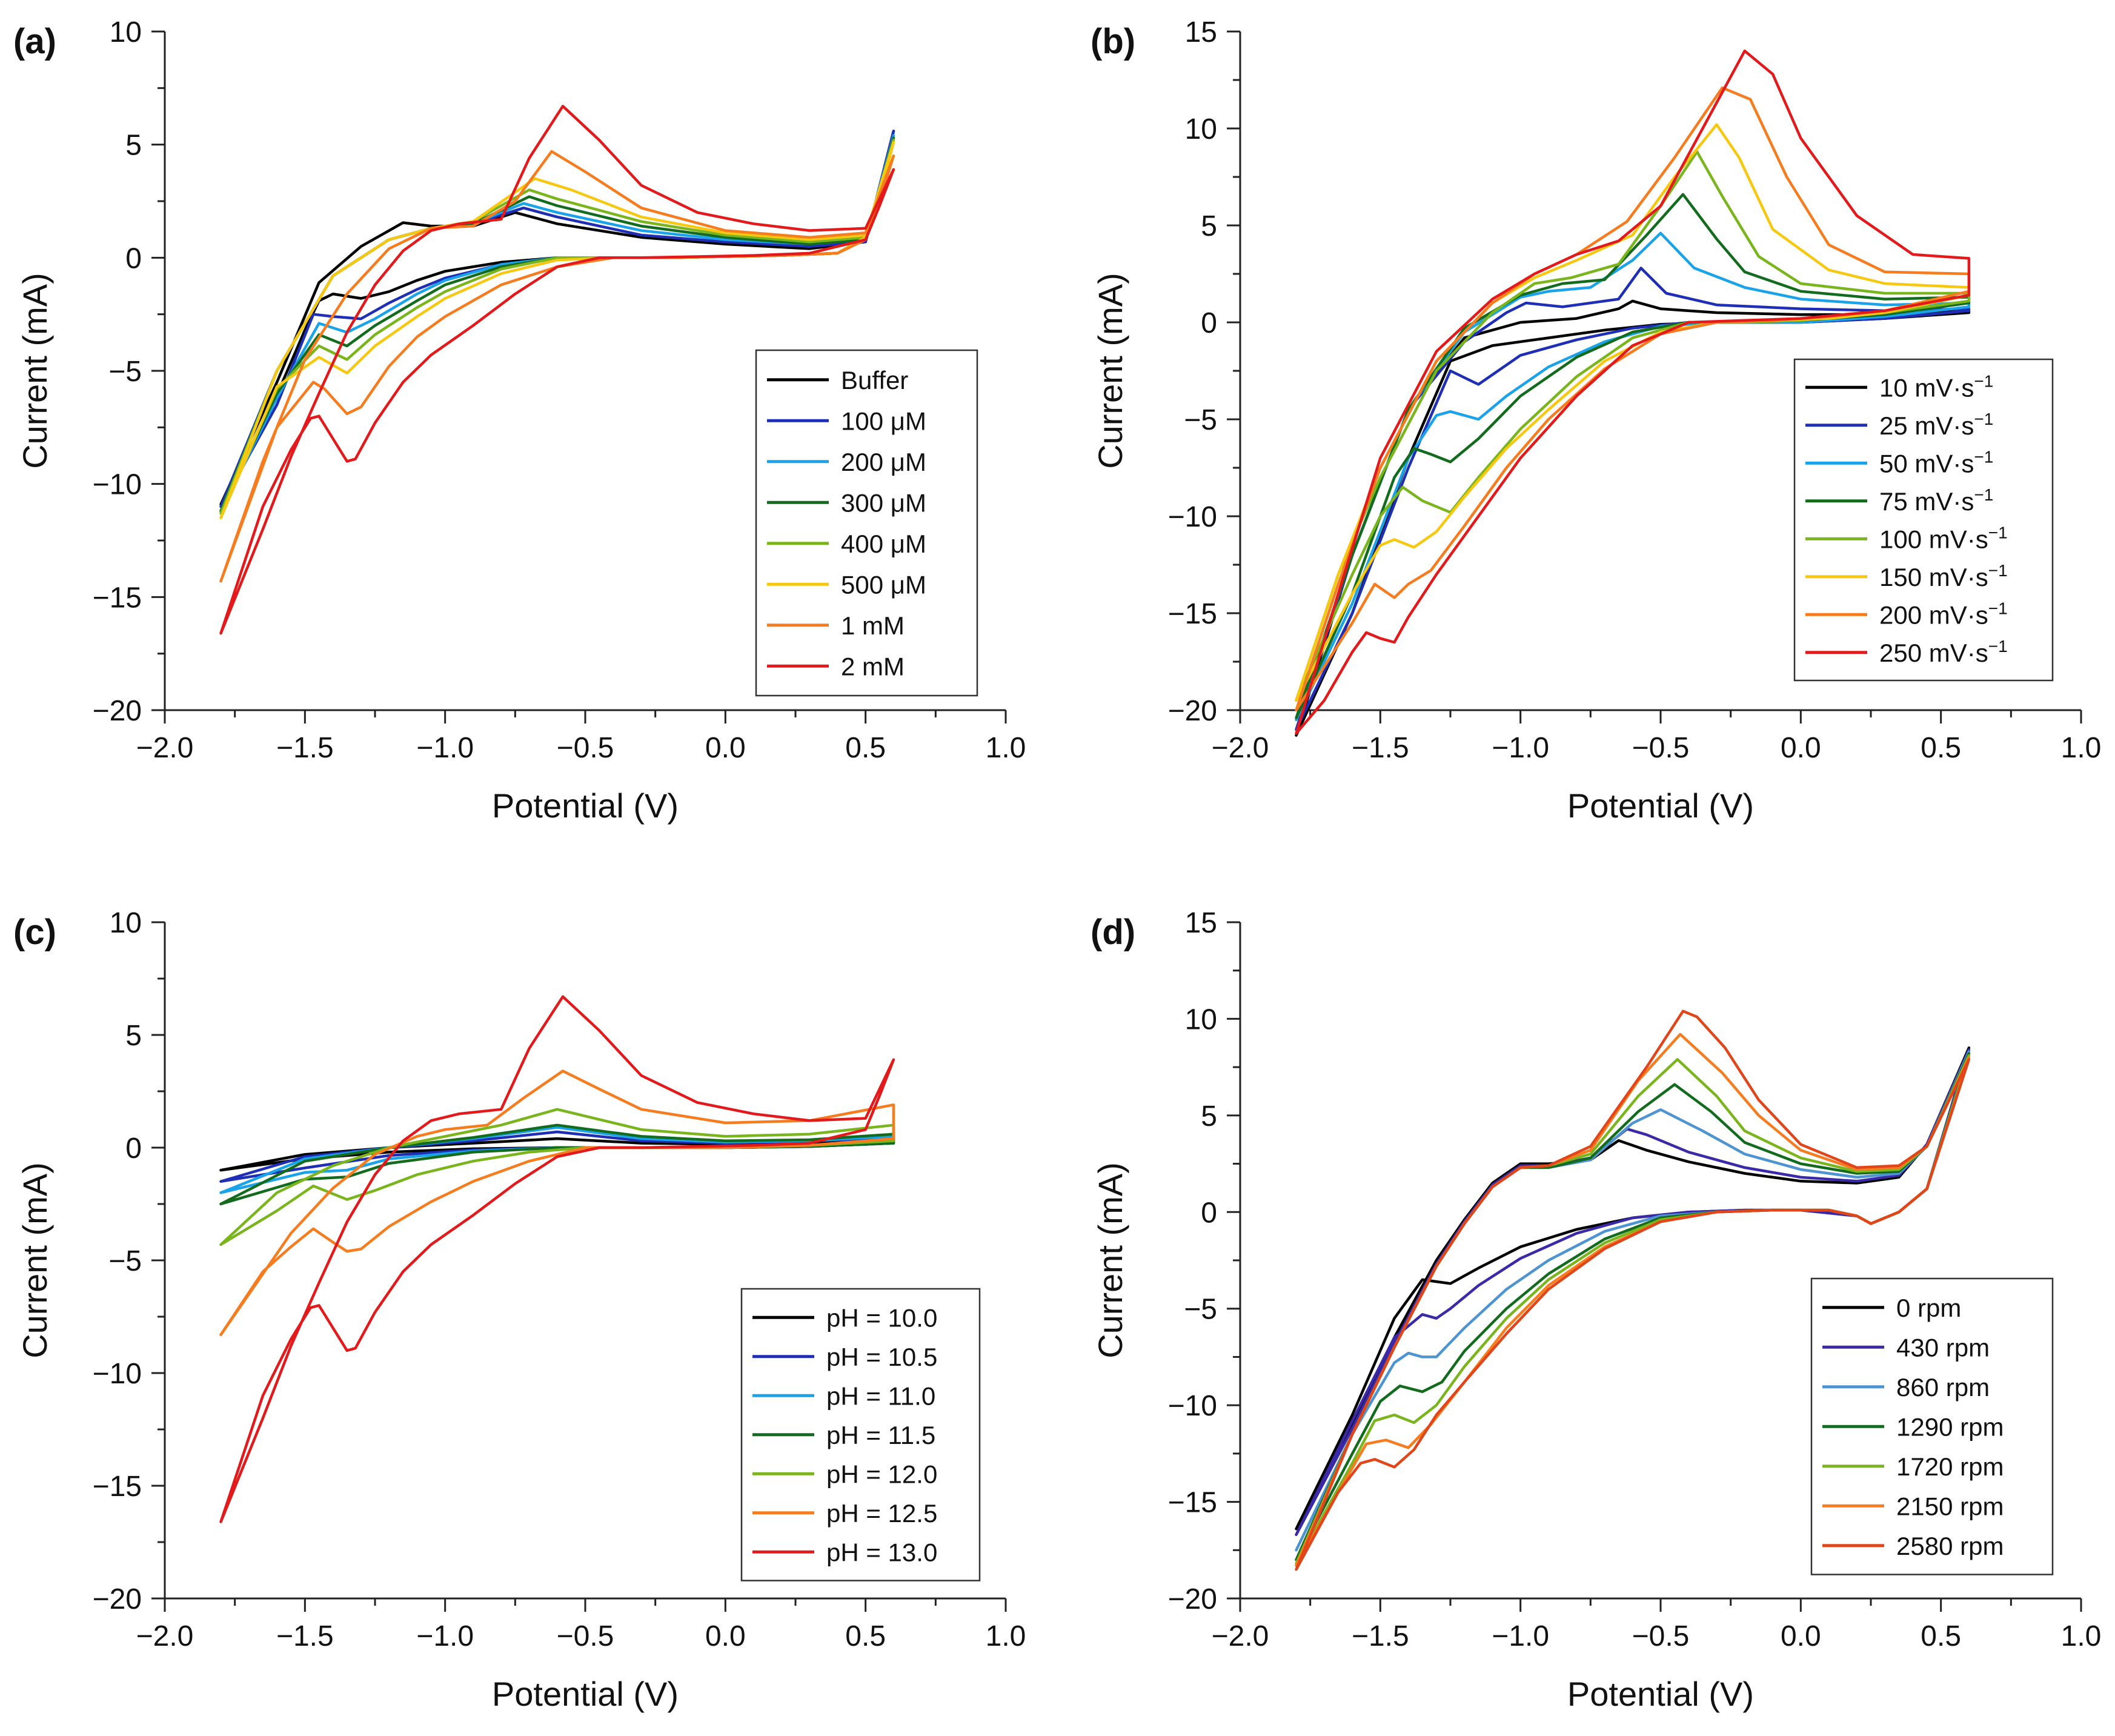 The height and width of the screenshot is (1736, 2115). I want to click on legend-label: 860 rpm, so click(1943, 1387).